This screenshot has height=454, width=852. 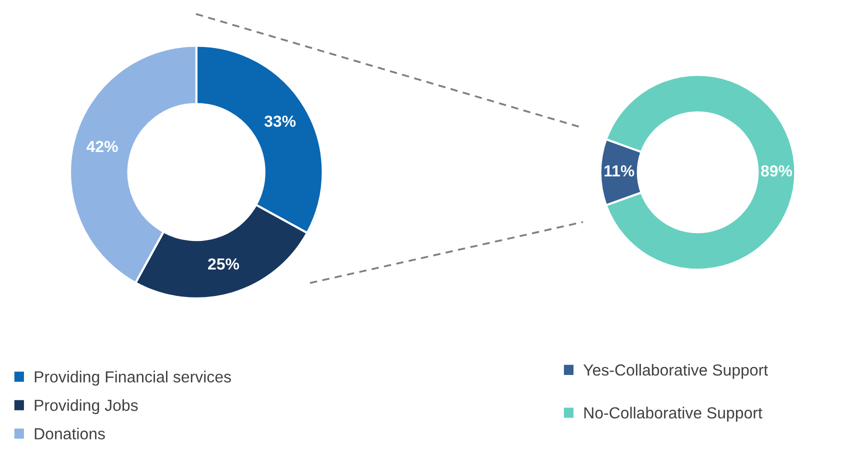 I want to click on data-label: 25%, so click(x=224, y=264).